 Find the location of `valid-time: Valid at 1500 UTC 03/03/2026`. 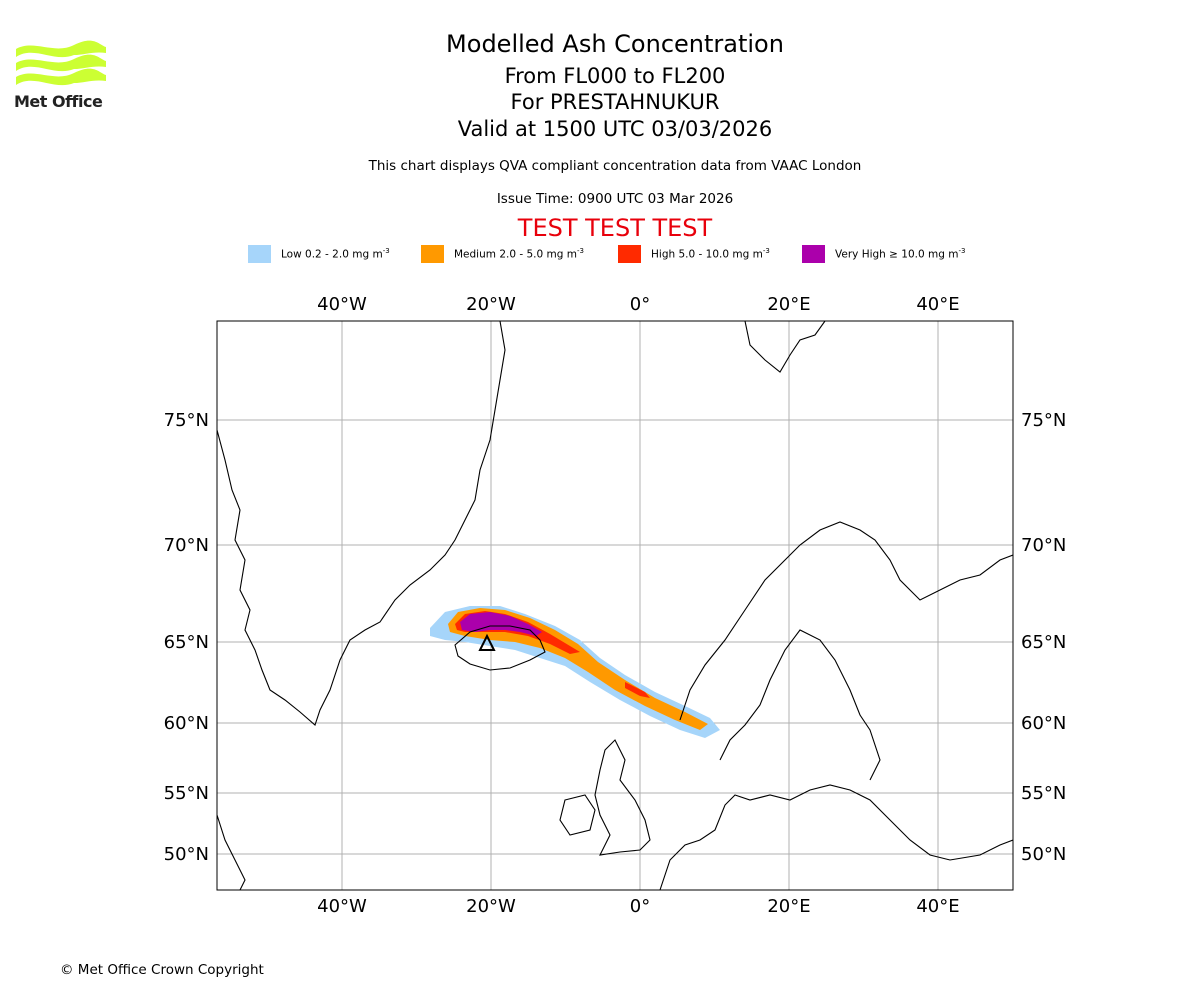

valid-time: Valid at 1500 UTC 03/03/2026 is located at coordinates (615, 129).